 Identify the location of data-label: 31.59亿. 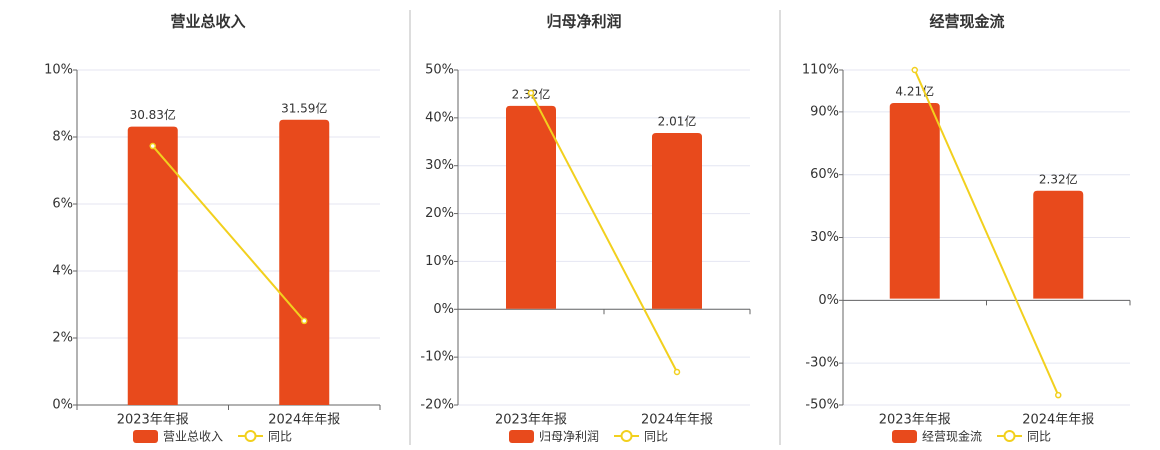
(304, 107).